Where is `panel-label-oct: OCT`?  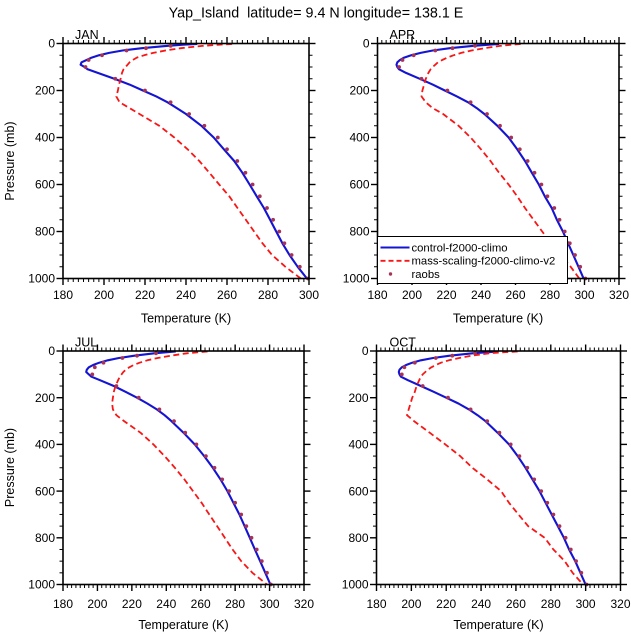
panel-label-oct: OCT is located at coordinates (403, 342).